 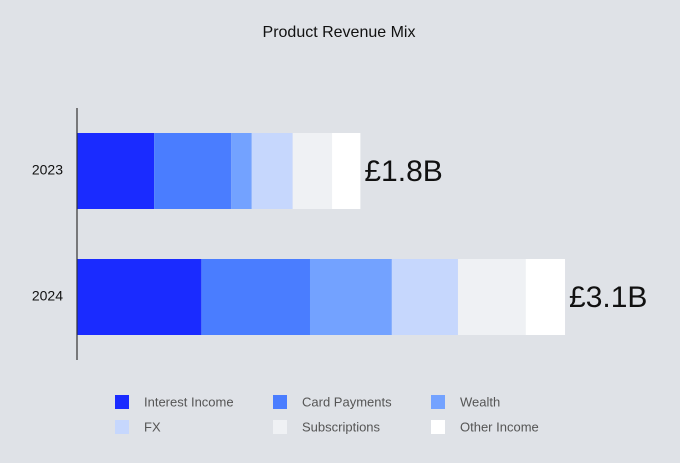 What do you see at coordinates (403, 171) in the screenshot?
I see `total-label: £1.8B` at bounding box center [403, 171].